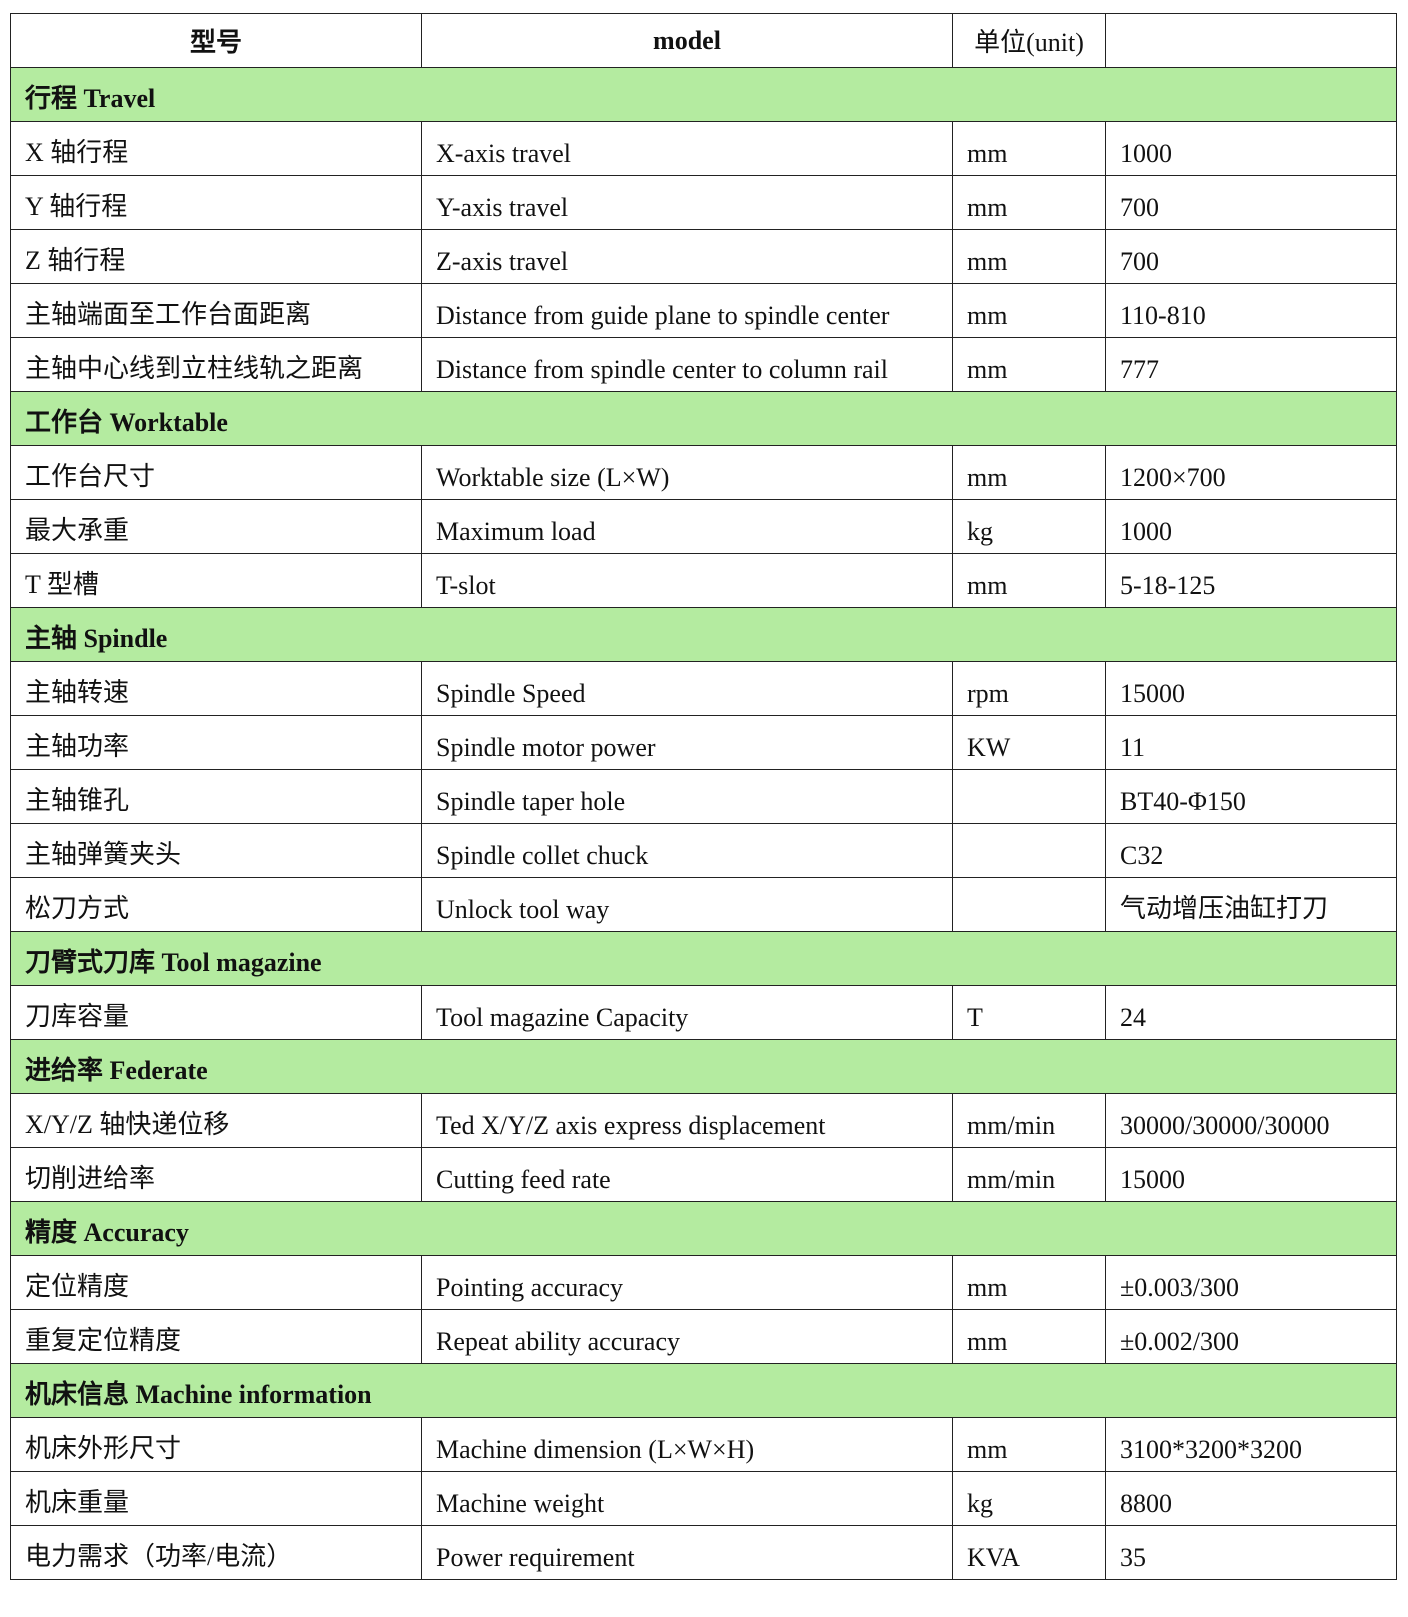 This screenshot has width=1408, height=1617. What do you see at coordinates (1251, 310) in the screenshot?
I see `cell-value: 110-810` at bounding box center [1251, 310].